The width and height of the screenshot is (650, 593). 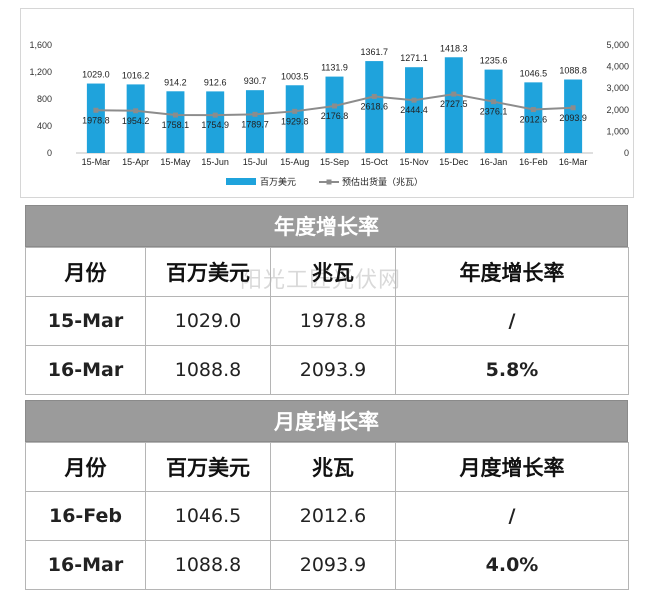 I want to click on line-value-label: 2444.4, so click(x=414, y=110).